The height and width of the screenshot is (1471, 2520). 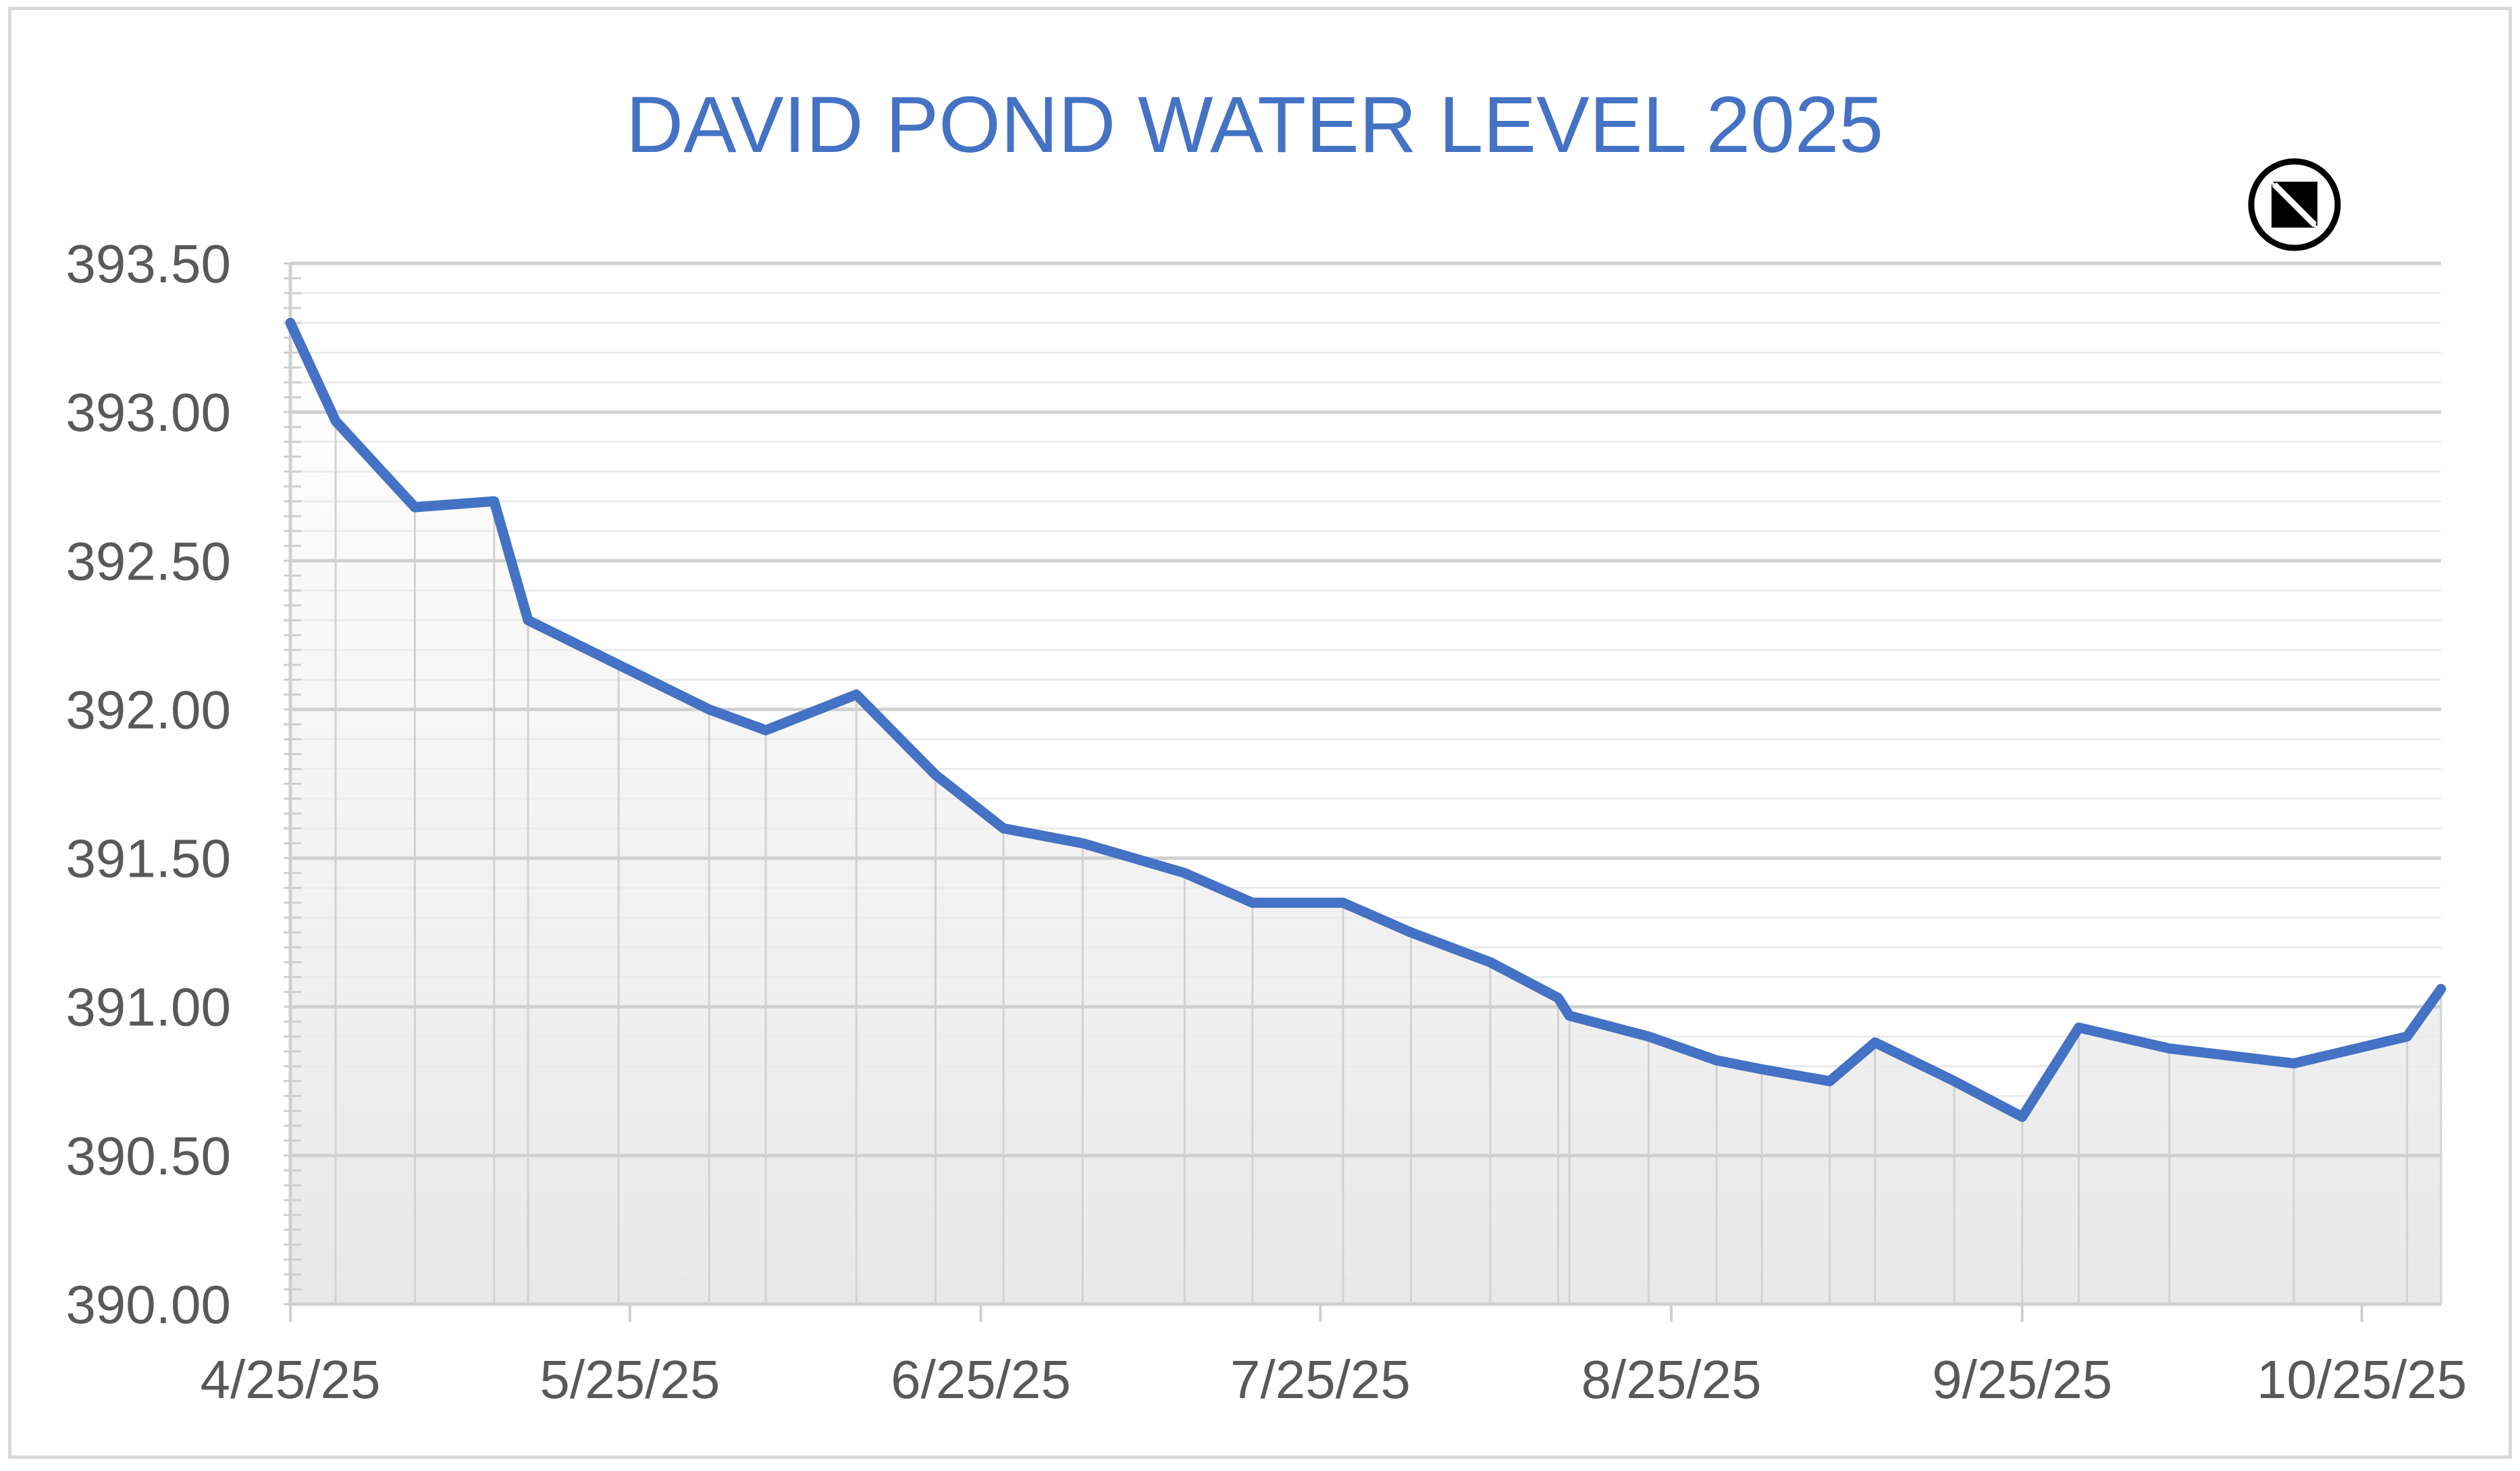 I want to click on y-tick-label: 392.00, so click(x=148, y=709).